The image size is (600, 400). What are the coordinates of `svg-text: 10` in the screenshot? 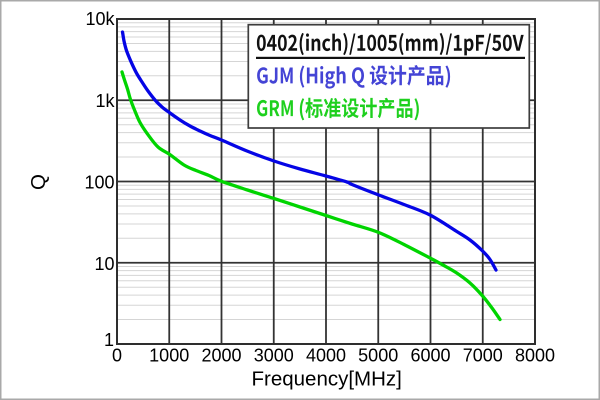 It's located at (104, 264).